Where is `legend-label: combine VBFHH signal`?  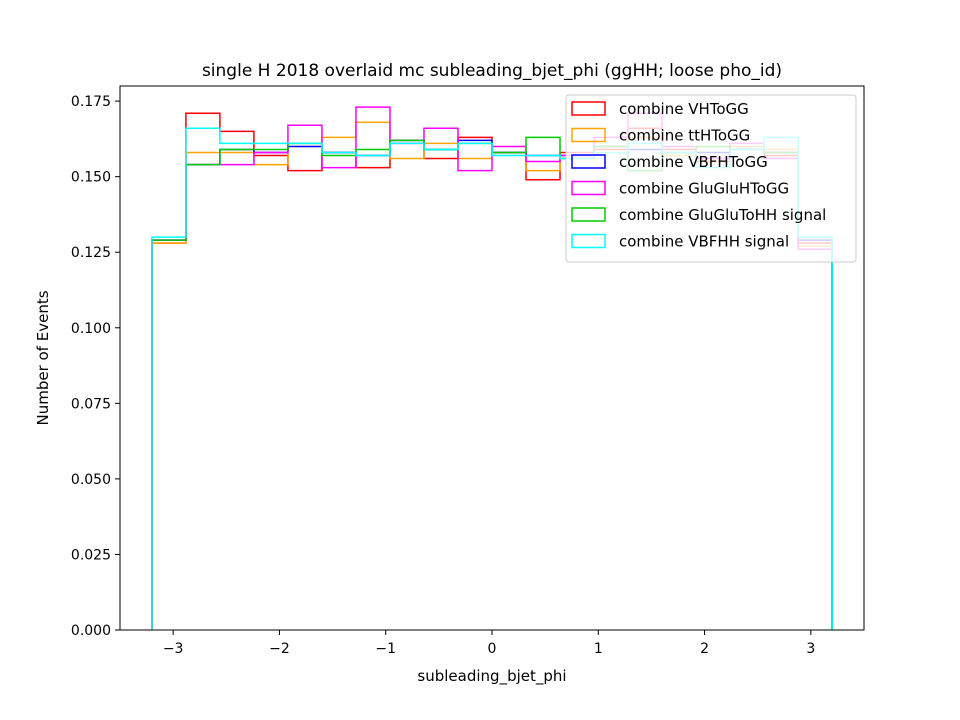 legend-label: combine VBFHH signal is located at coordinates (704, 242).